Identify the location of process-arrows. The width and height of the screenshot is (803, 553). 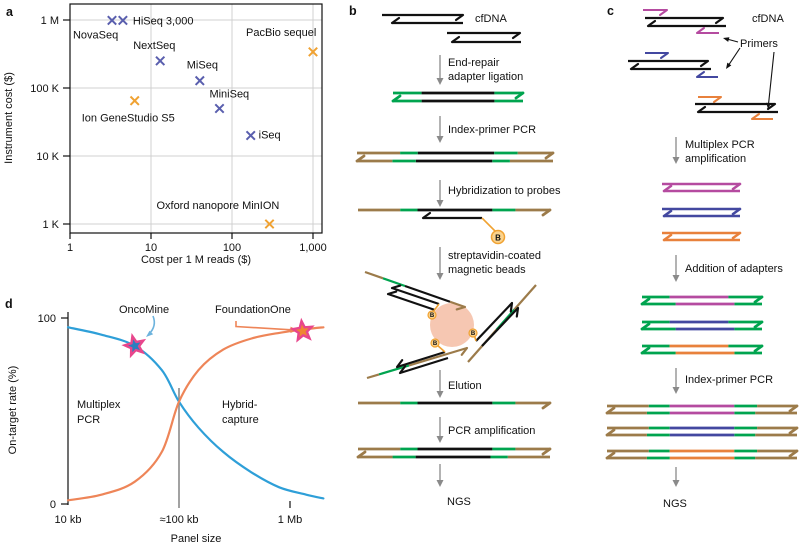
(440, 271).